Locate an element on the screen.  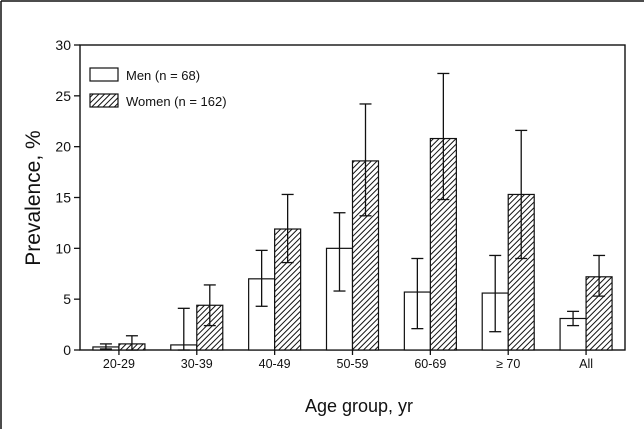
legend: Men (n = 68) Women (n = 162) is located at coordinates (158, 88).